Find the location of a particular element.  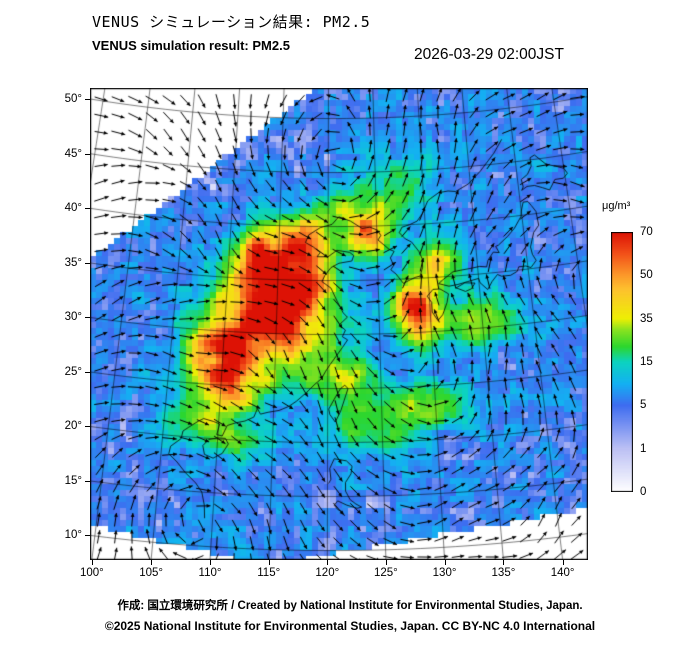

lon-tick-label: 120° is located at coordinates (327, 573).